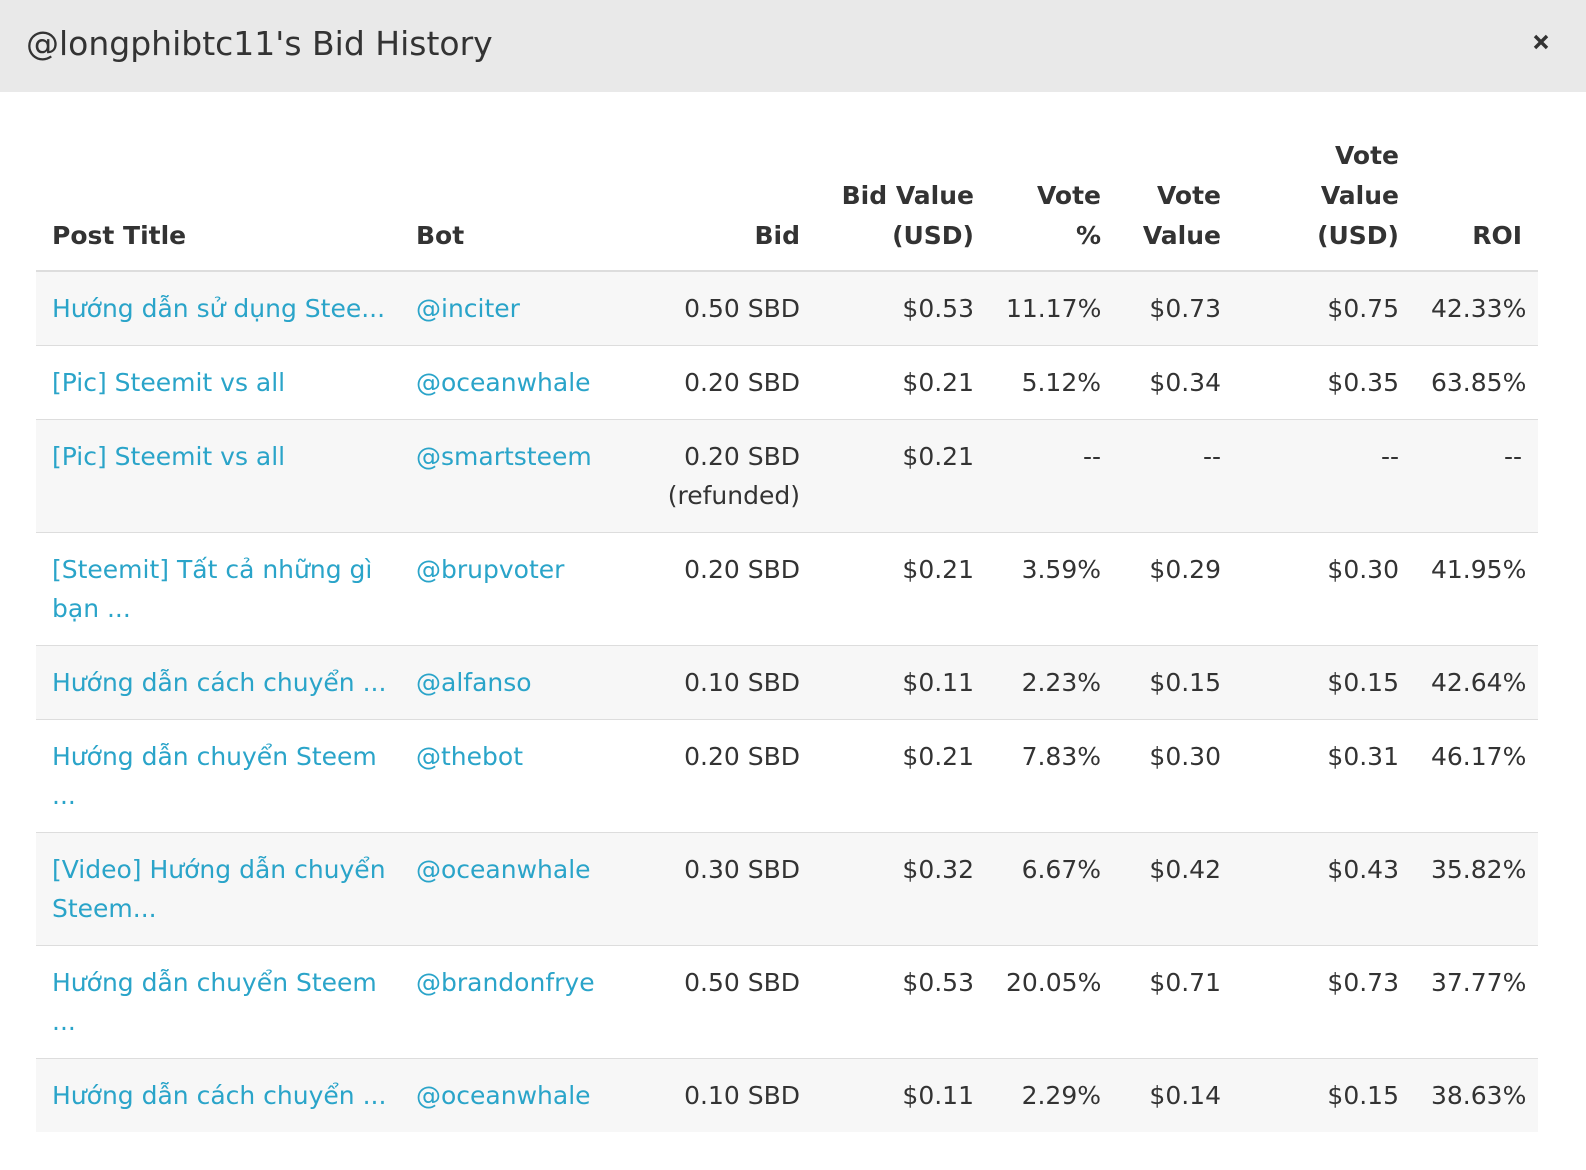 The height and width of the screenshot is (1170, 1586). What do you see at coordinates (933, 235) in the screenshot?
I see `header-bid-value-line2: (USD)` at bounding box center [933, 235].